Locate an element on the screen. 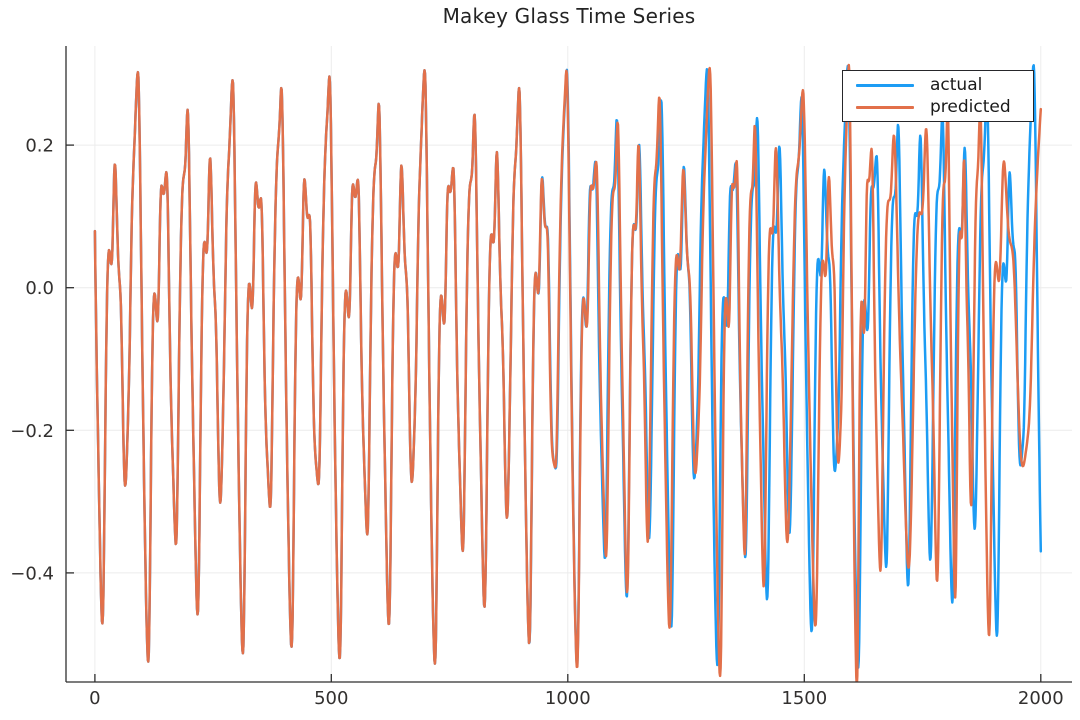 This screenshot has height=720, width=1080. x-tick-label: 1000 is located at coordinates (568, 698).